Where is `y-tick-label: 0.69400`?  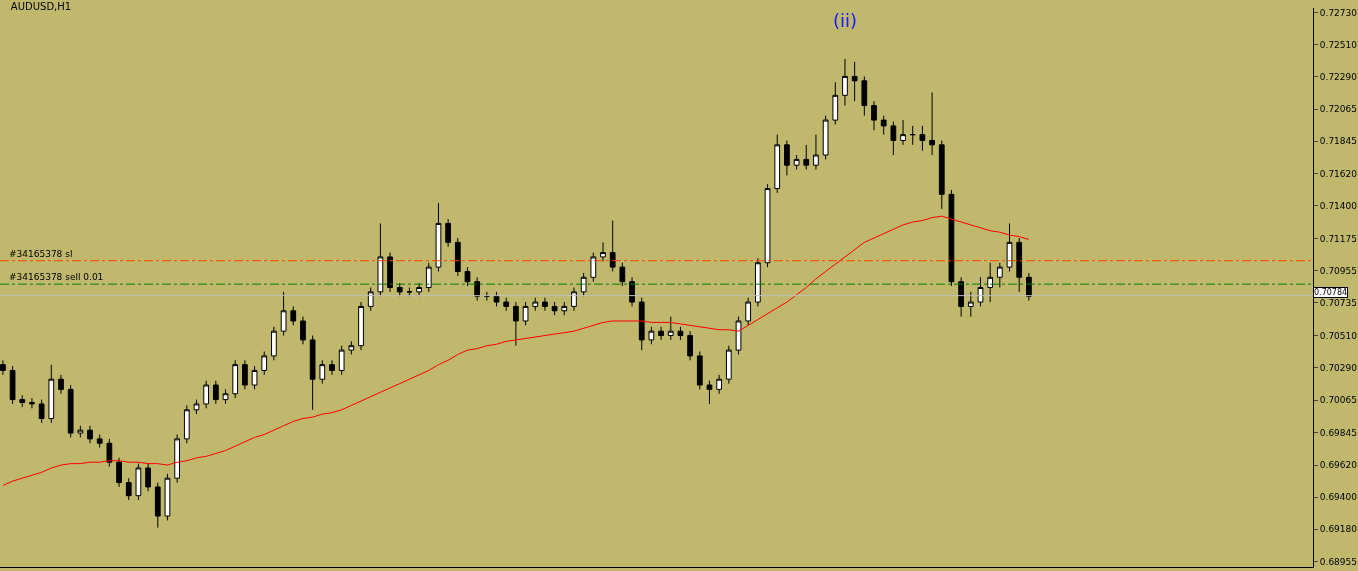 y-tick-label: 0.69400 is located at coordinates (1338, 497).